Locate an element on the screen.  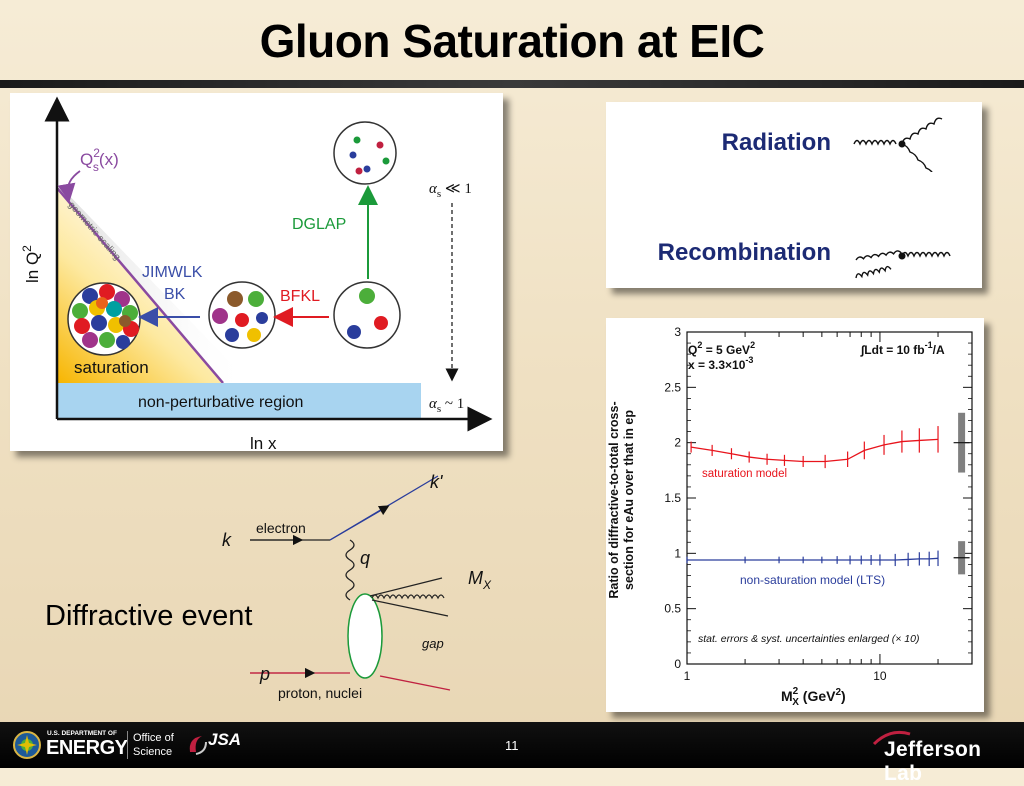
gap-label: gap is located at coordinates (433, 643).